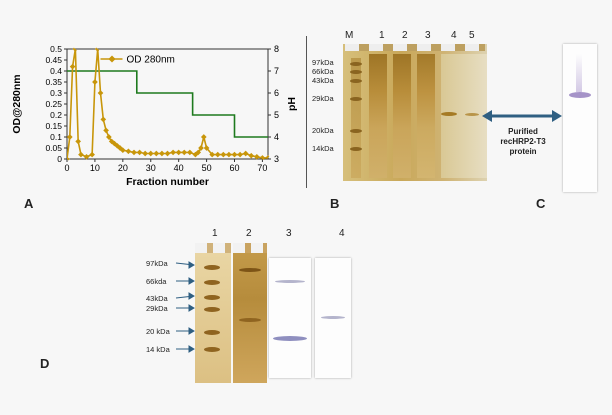 The image size is (612, 415). What do you see at coordinates (56, 49) in the screenshot?
I see `y-left-tick-label: 0.5` at bounding box center [56, 49].